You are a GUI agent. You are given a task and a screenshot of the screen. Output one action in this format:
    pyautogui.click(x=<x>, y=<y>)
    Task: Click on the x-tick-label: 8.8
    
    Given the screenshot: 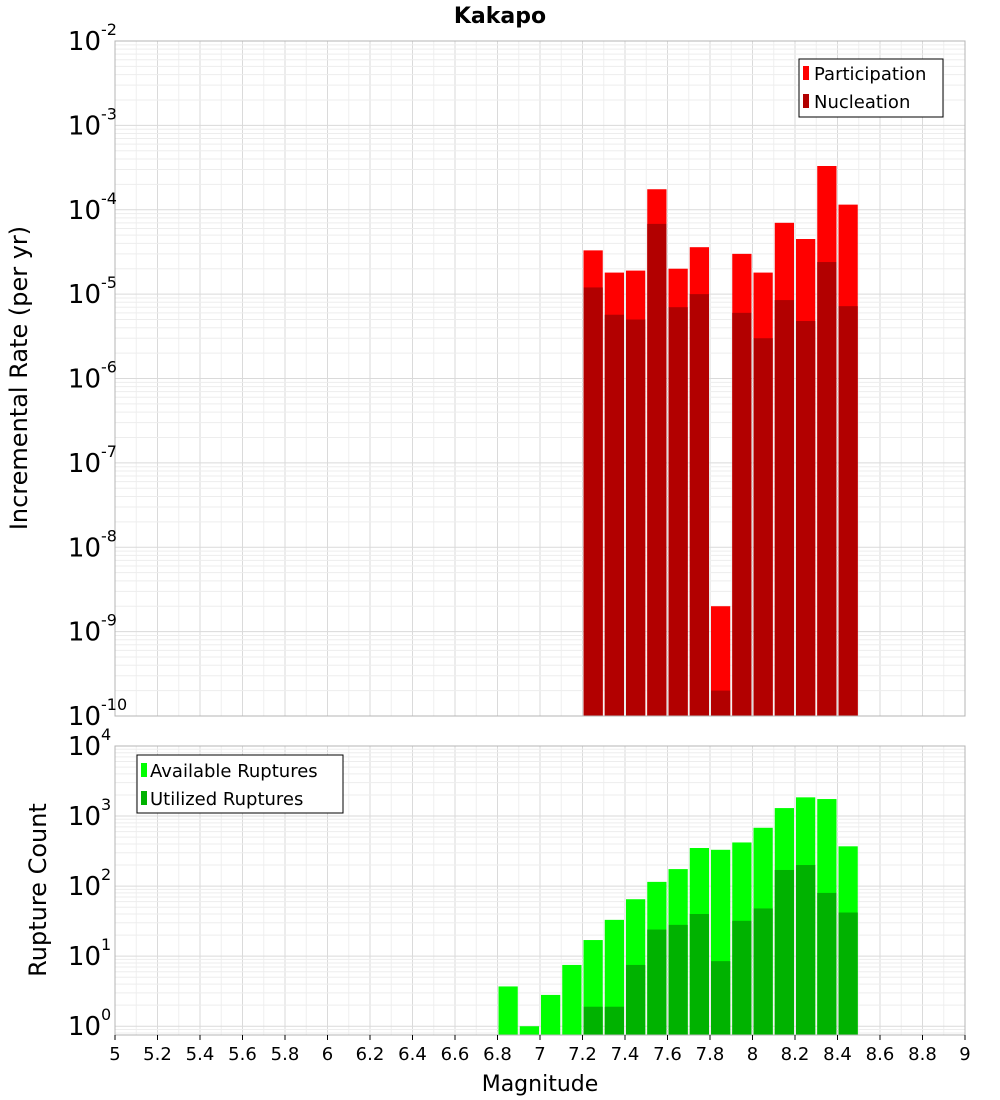 What is the action you would take?
    pyautogui.click(x=922, y=1054)
    